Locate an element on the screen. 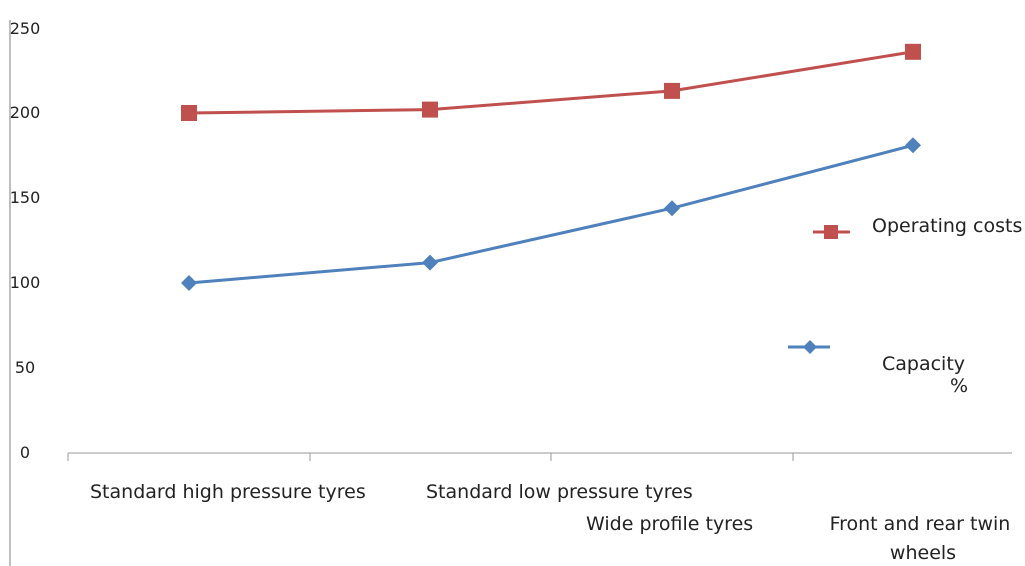 Image resolution: width=1025 pixels, height=566 pixels. y-tick-label: 50 is located at coordinates (25, 367).